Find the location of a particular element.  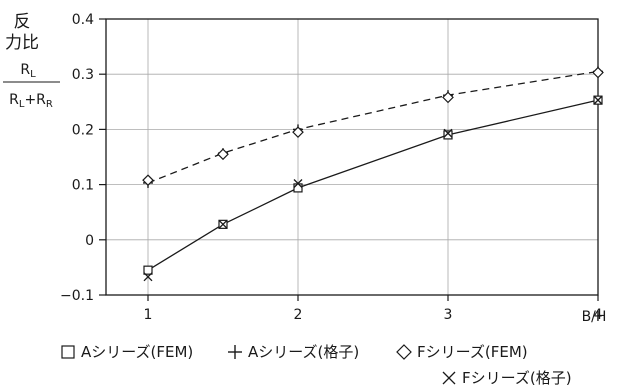

series-2-point-1-shape is located at coordinates (223, 154).